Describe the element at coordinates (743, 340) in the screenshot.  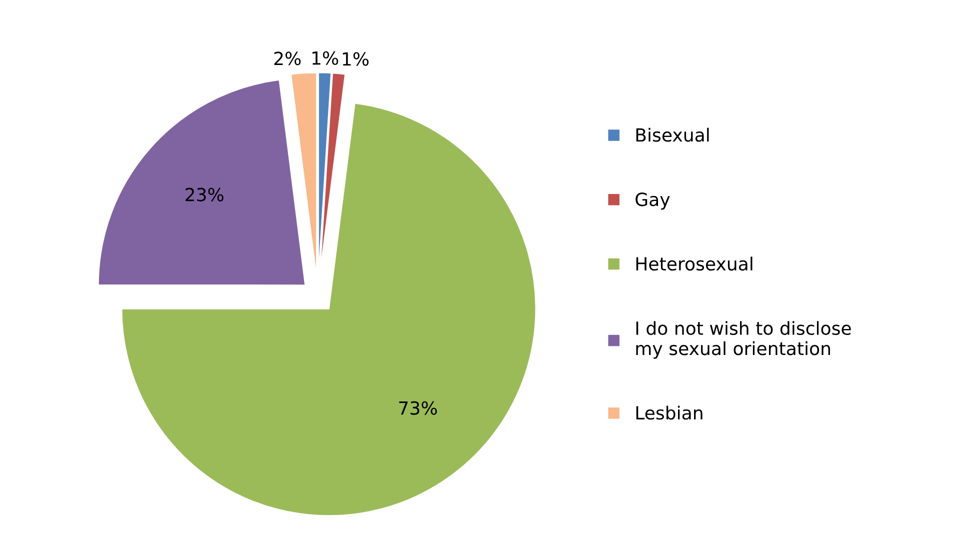
I see `legend-label: I do not wish to disclose my sexual orientation` at that location.